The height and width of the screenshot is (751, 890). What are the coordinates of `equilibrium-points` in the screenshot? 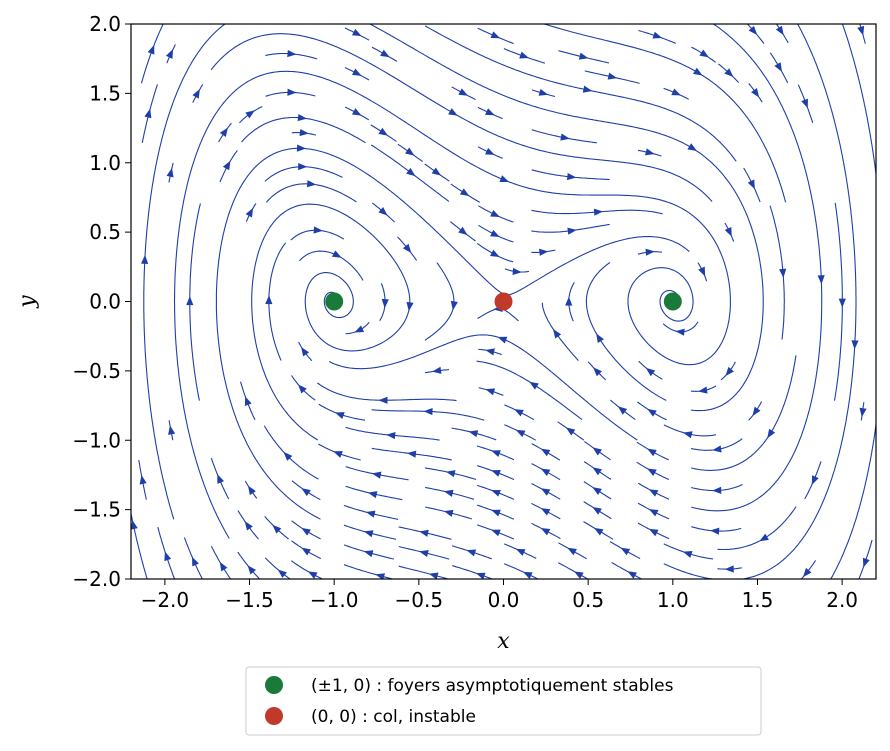 It's located at (503, 301).